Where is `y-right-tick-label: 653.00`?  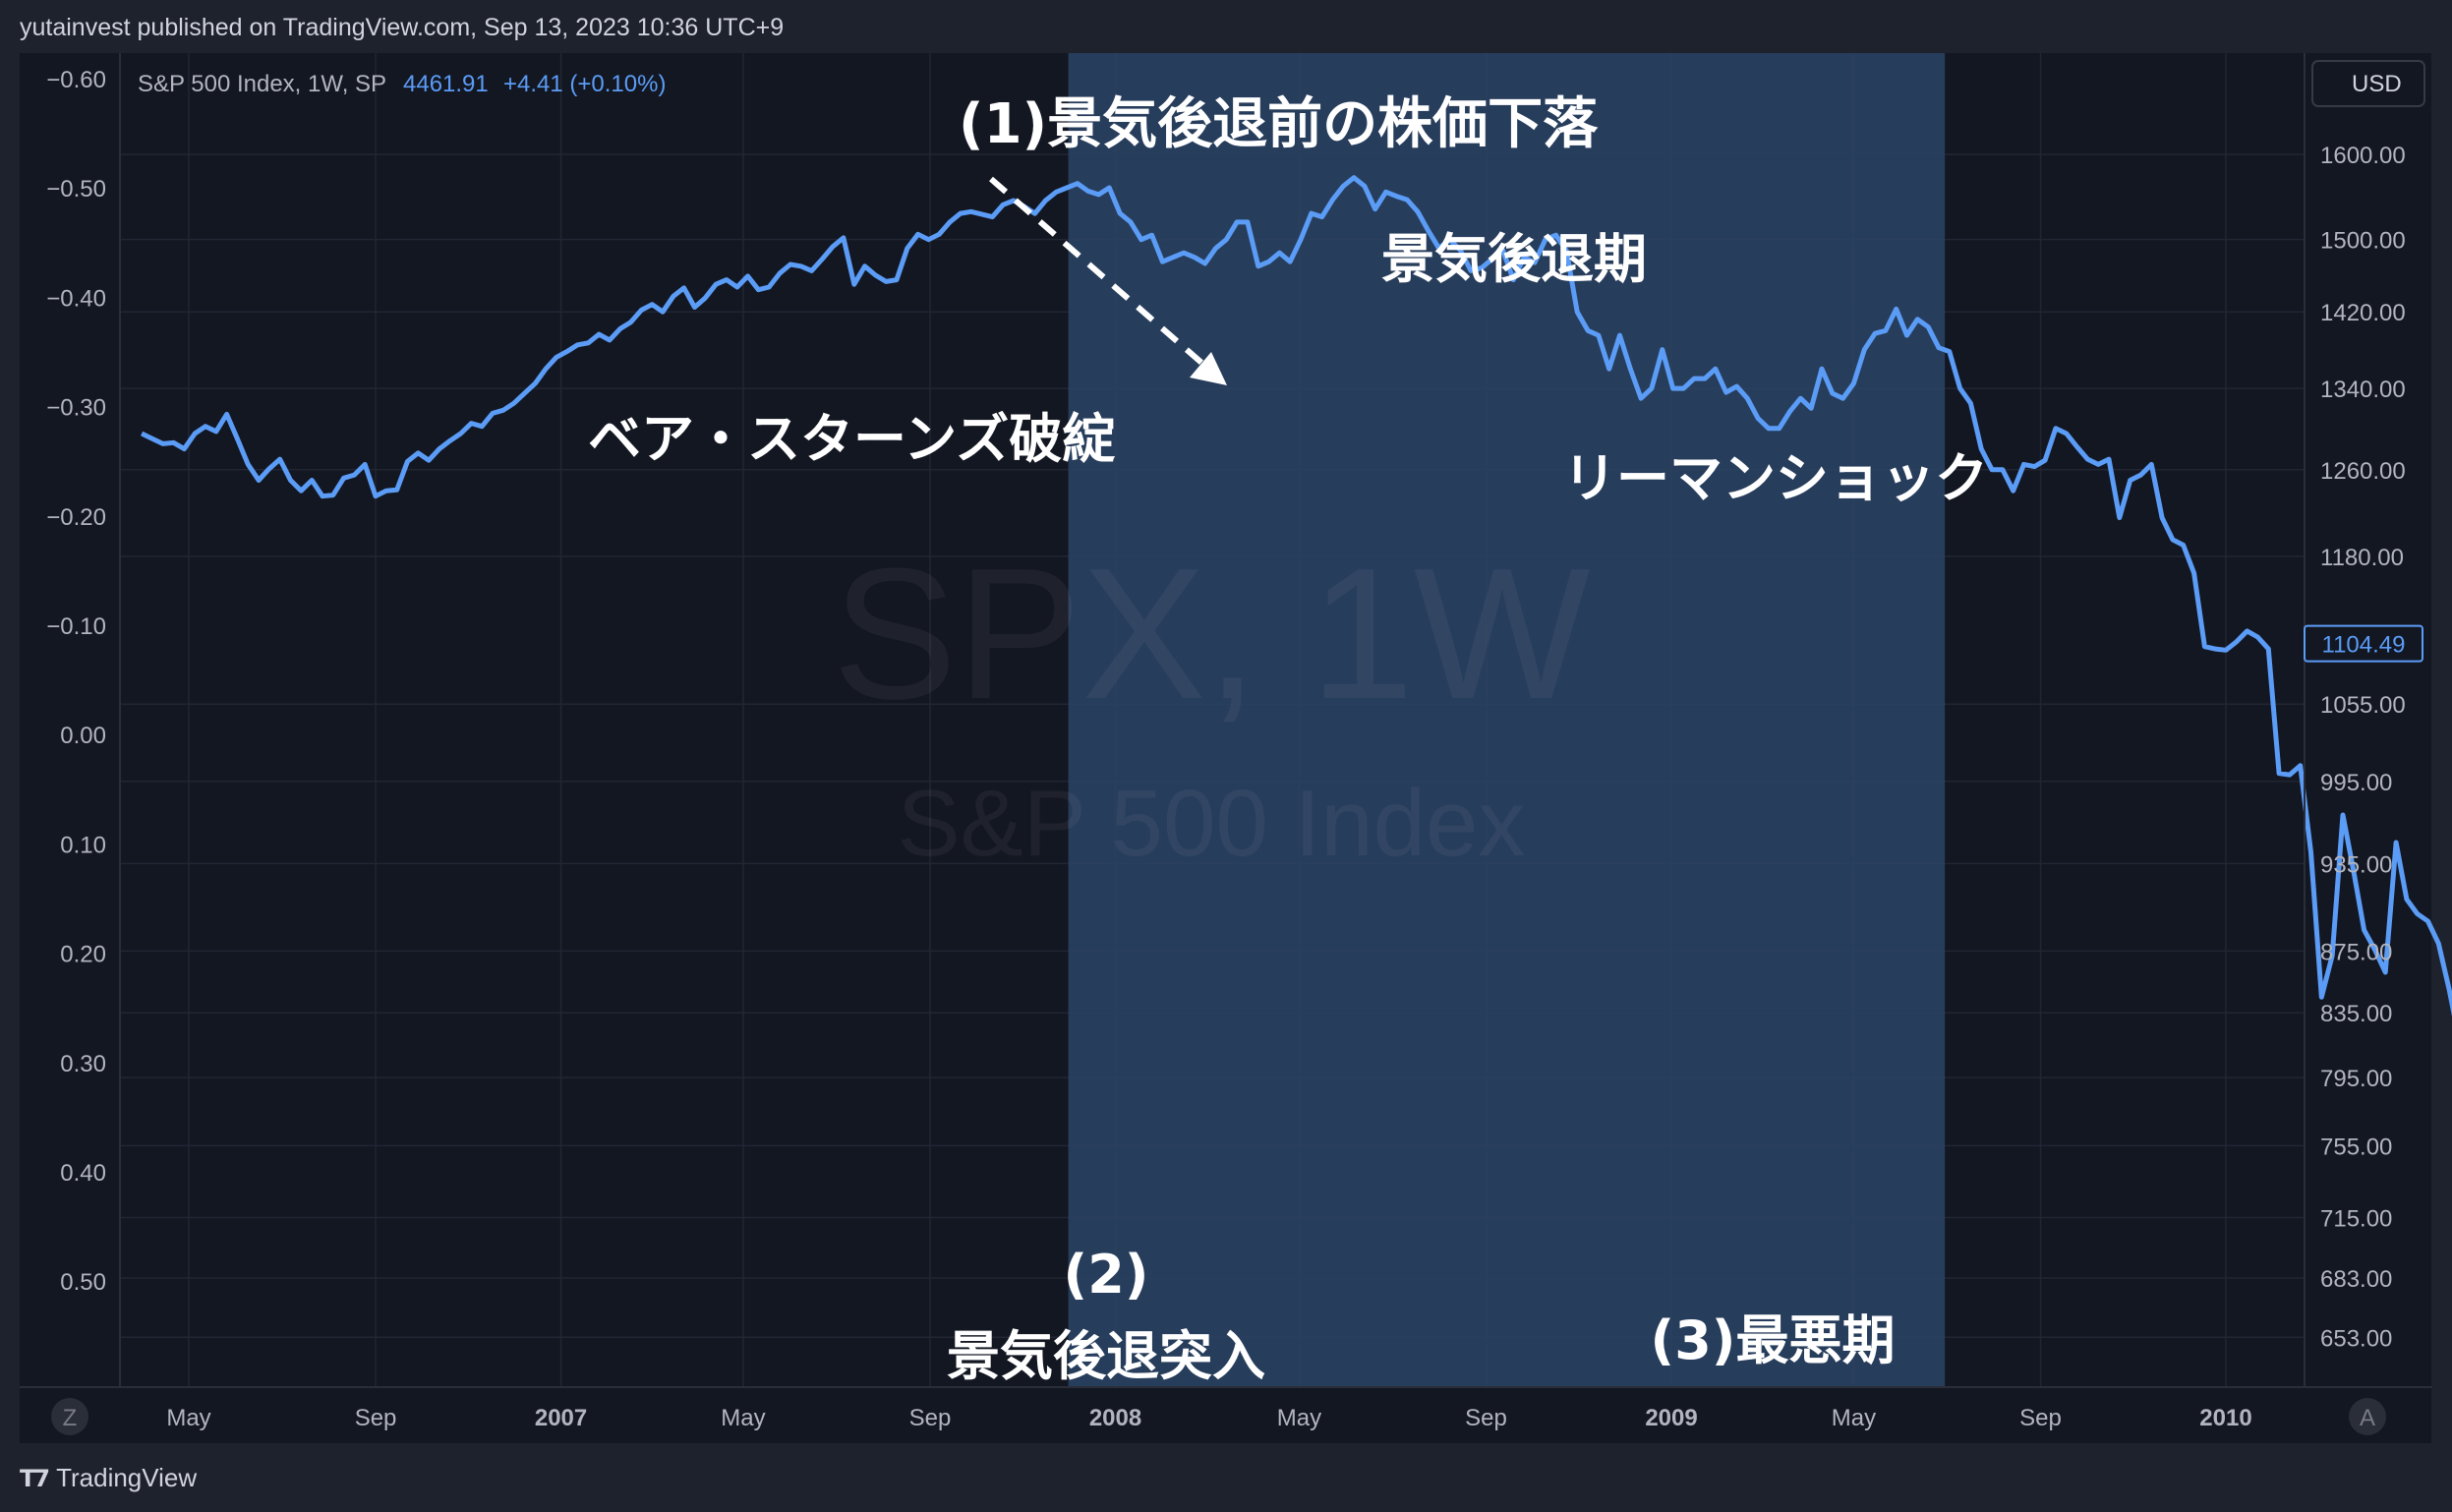 y-right-tick-label: 653.00 is located at coordinates (2356, 1338).